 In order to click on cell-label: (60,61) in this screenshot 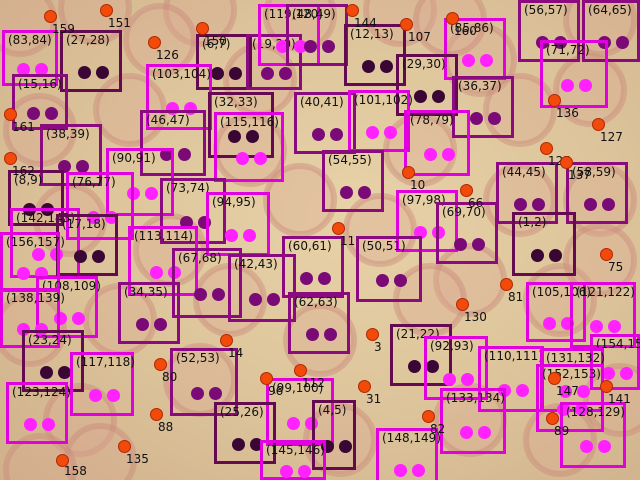, I will do `click(310, 246)`.